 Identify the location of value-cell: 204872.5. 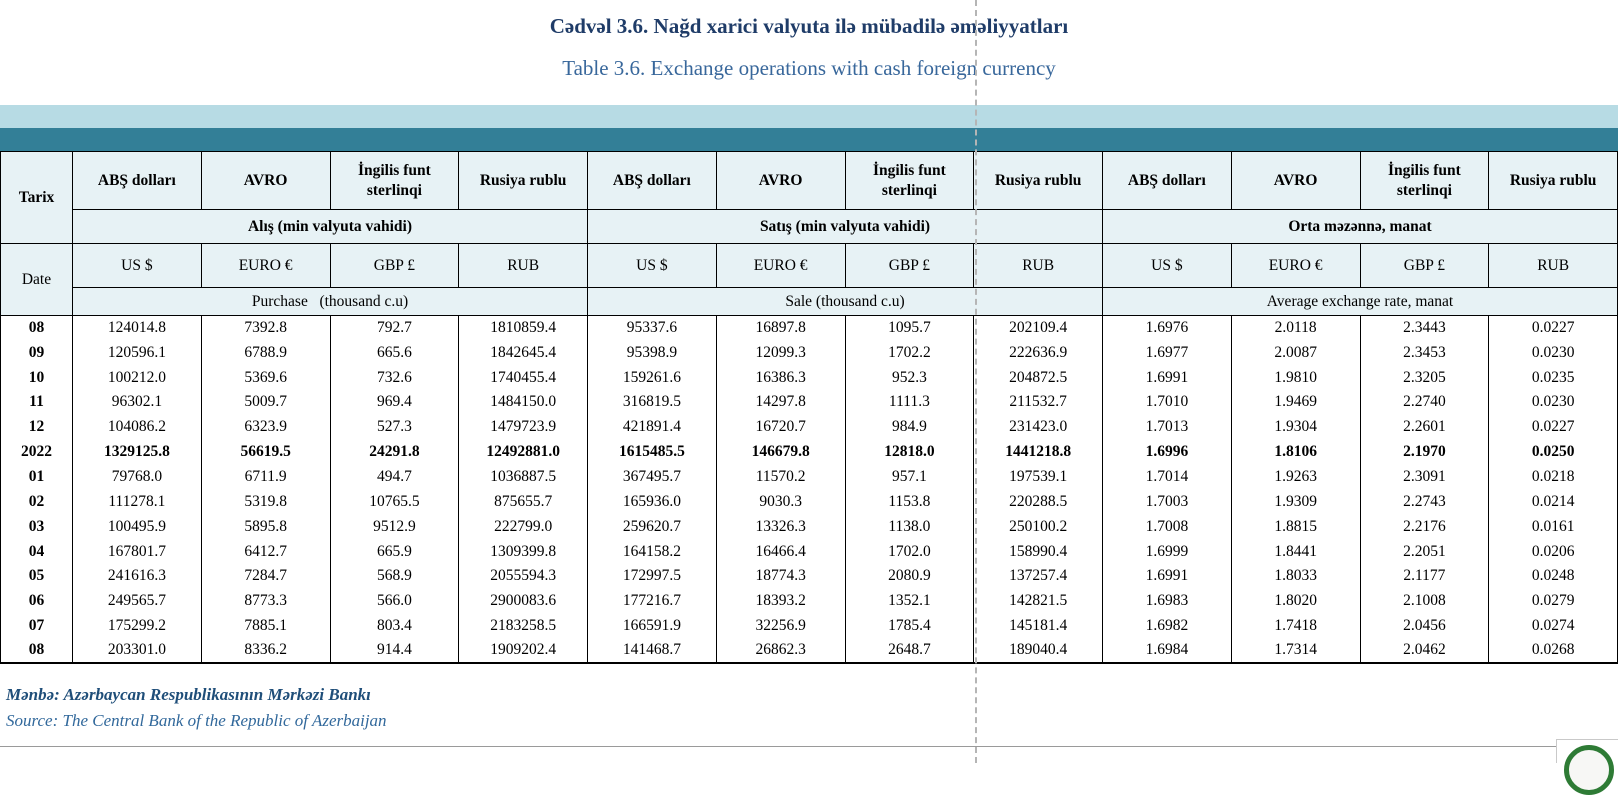
(1038, 378).